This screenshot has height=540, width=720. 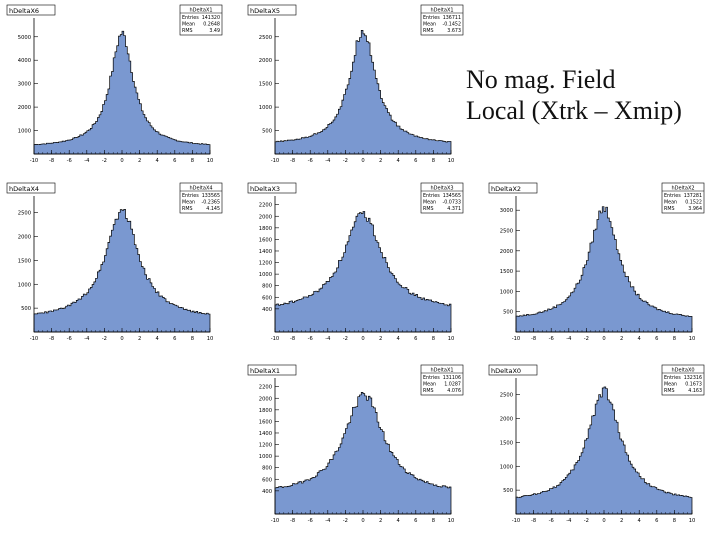 What do you see at coordinates (265, 422) in the screenshot?
I see `y-tick-label: 1600` at bounding box center [265, 422].